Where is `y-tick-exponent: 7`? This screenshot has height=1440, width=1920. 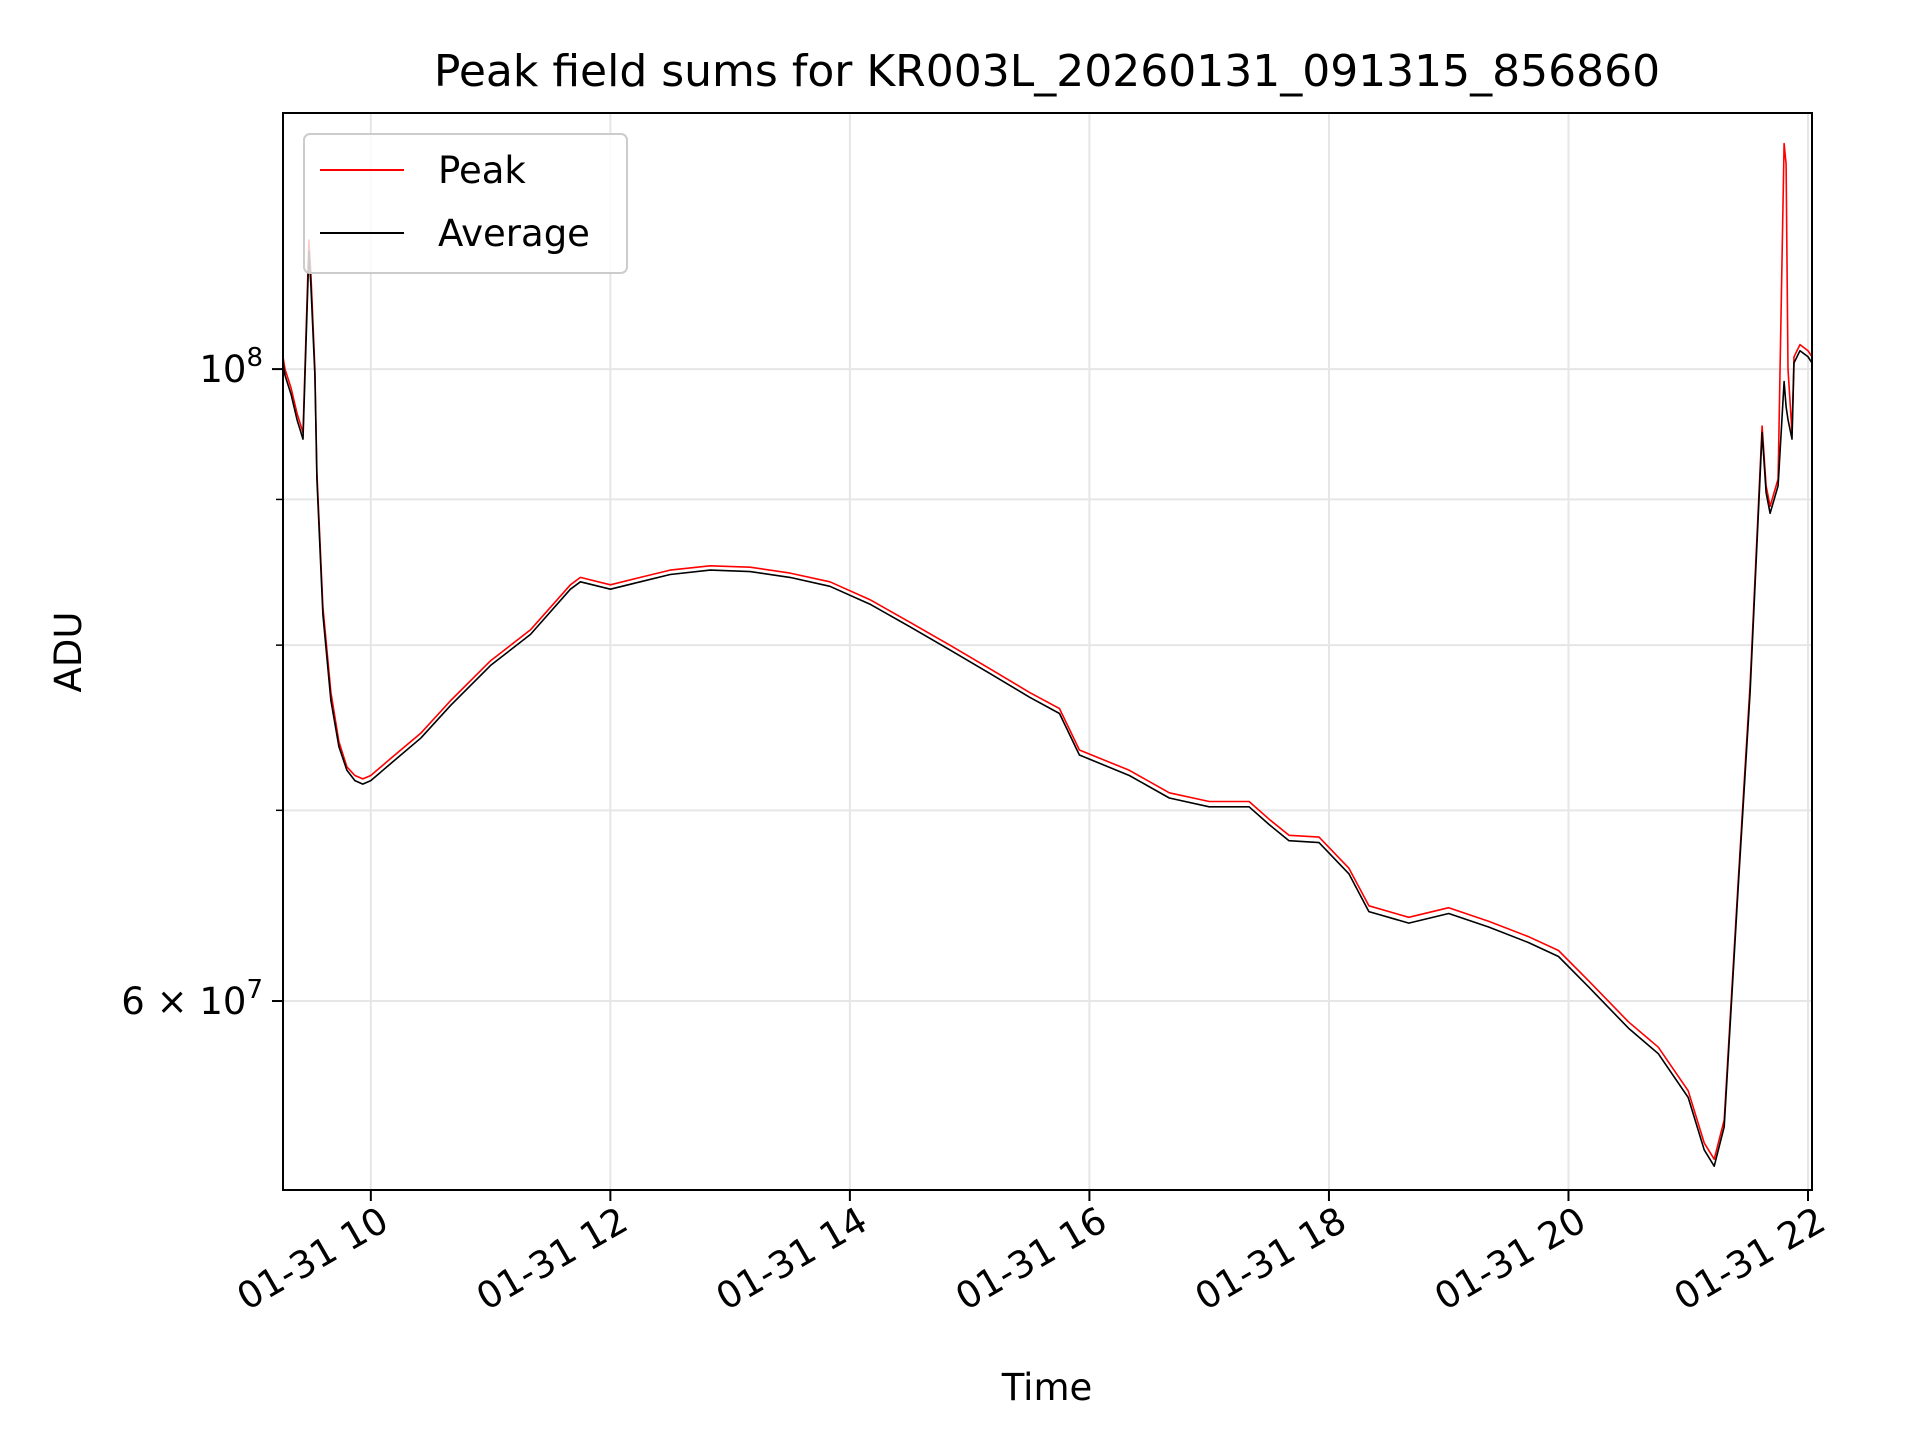
y-tick-exponent: 7 is located at coordinates (254, 990).